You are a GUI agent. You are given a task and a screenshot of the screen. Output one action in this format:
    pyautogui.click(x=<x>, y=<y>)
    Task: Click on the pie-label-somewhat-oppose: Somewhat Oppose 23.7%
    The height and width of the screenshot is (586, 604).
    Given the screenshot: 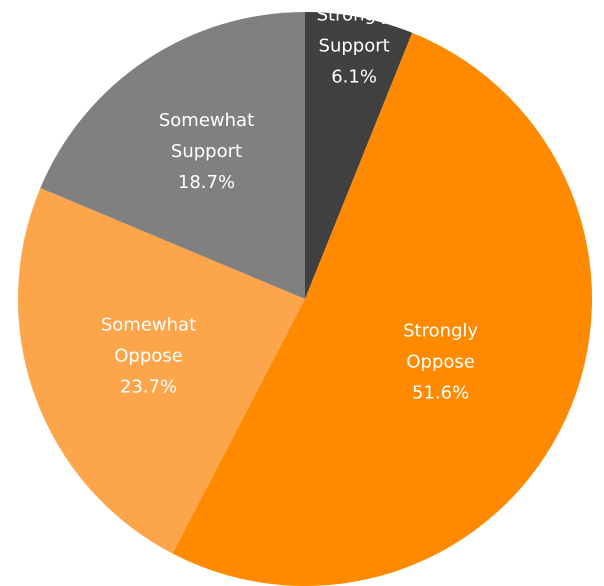 What is the action you would take?
    pyautogui.click(x=148, y=356)
    